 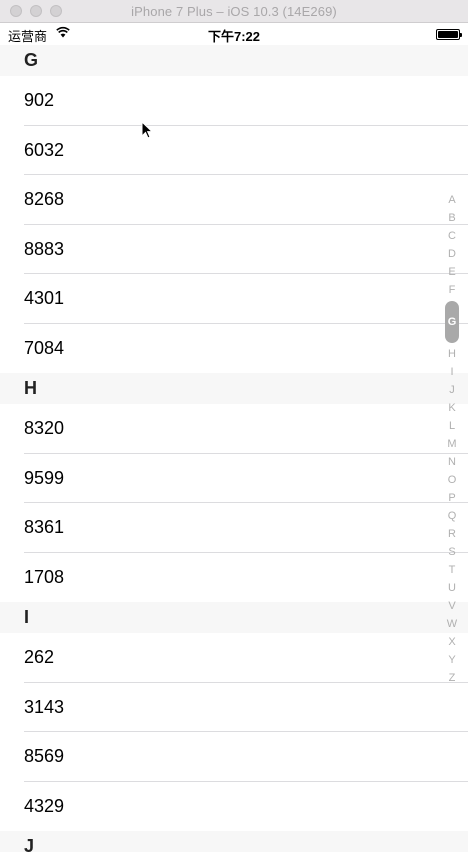 What do you see at coordinates (452, 236) in the screenshot?
I see `index-letter-c: C` at bounding box center [452, 236].